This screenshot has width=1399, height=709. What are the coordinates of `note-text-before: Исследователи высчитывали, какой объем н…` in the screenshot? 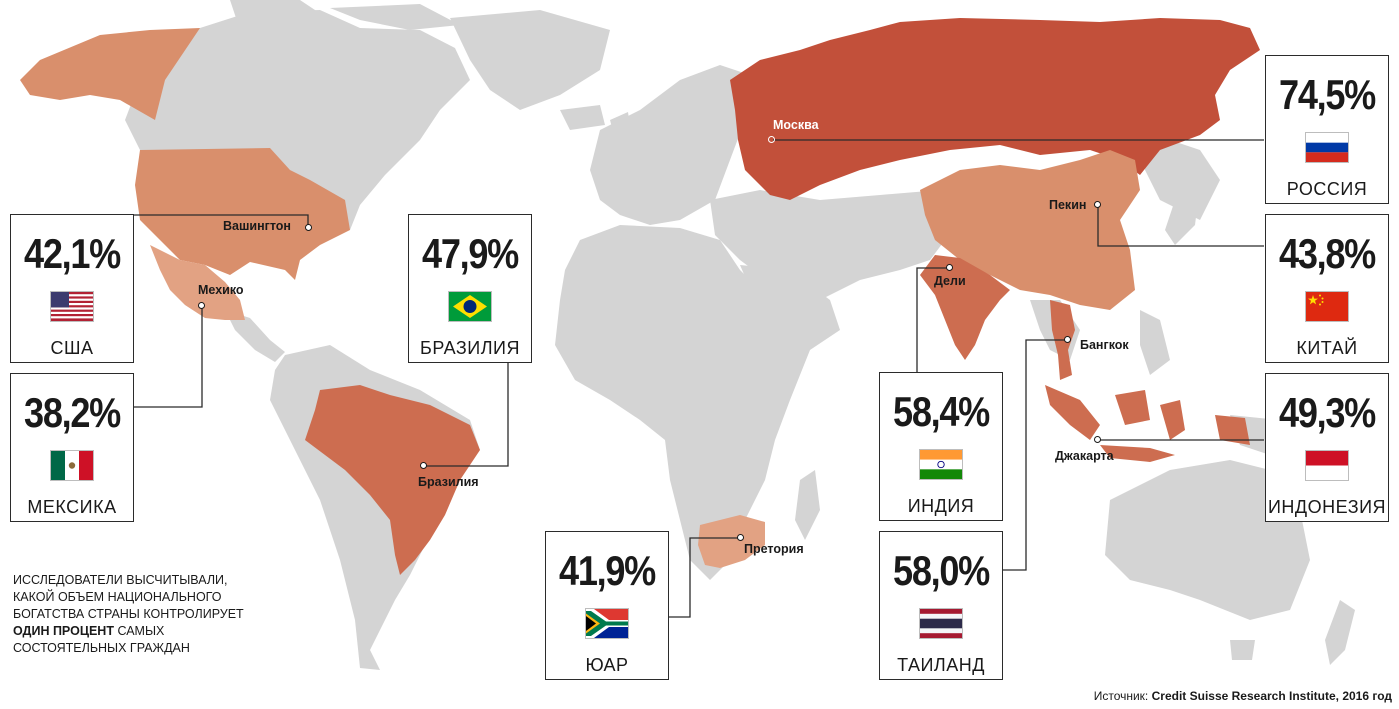 It's located at (128, 597).